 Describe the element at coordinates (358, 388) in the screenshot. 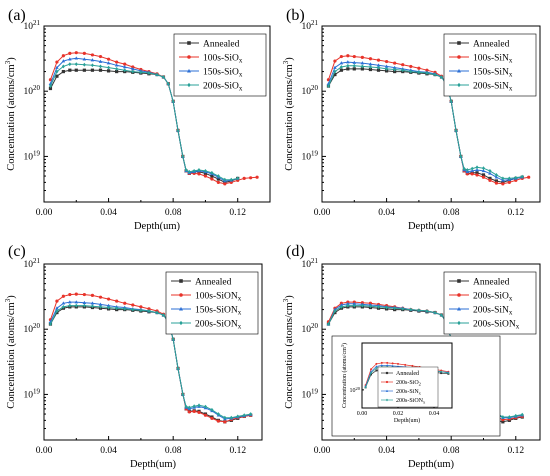

I see `inset-y-tick-exp: 20` at that location.